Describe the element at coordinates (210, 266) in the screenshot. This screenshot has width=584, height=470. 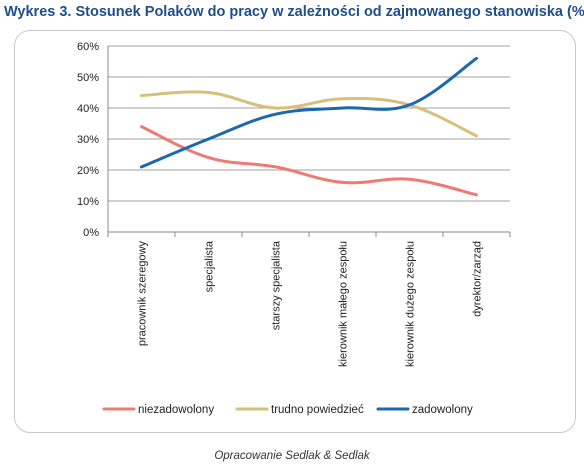
I see `x-tick-label: specjalista` at that location.